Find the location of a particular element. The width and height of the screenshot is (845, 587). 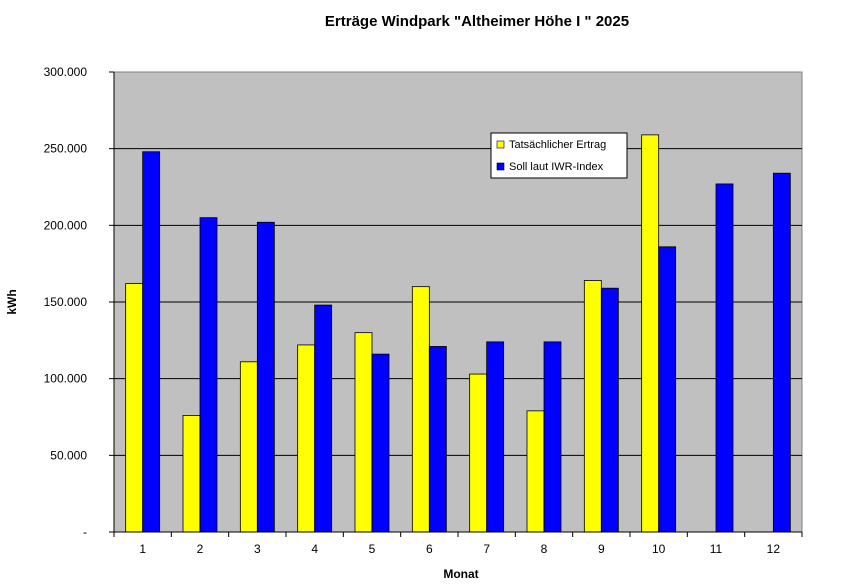

legend-swatch-target is located at coordinates (500, 166).